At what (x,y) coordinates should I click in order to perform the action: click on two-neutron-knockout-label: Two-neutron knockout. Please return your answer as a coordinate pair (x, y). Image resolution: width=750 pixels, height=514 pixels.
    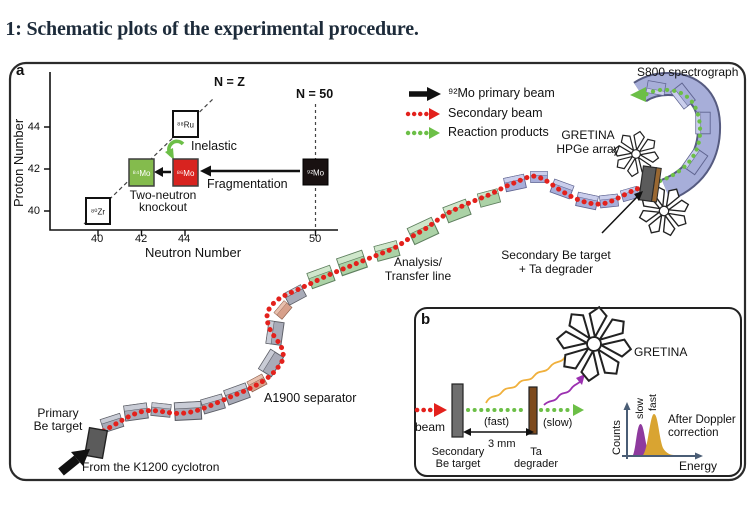
    Looking at the image, I should click on (163, 201).